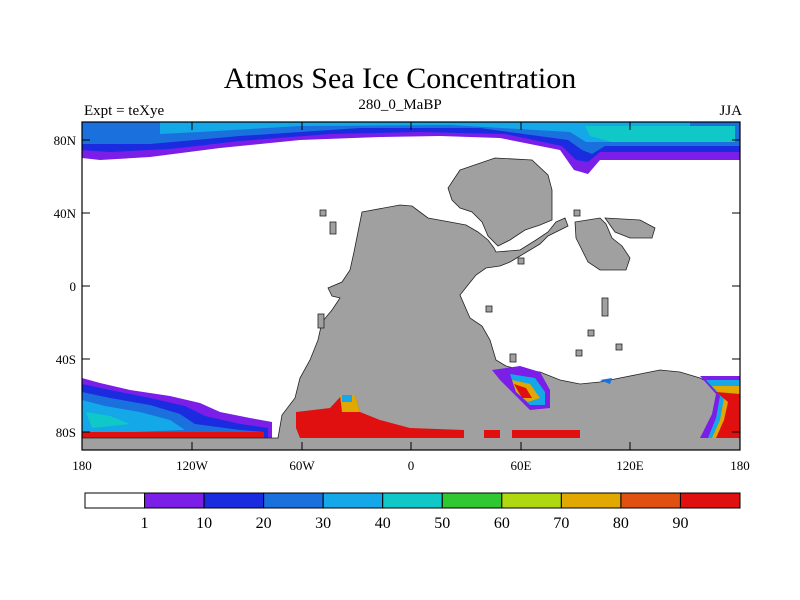  What do you see at coordinates (82, 465) in the screenshot?
I see `lon-label-180w: 180` at bounding box center [82, 465].